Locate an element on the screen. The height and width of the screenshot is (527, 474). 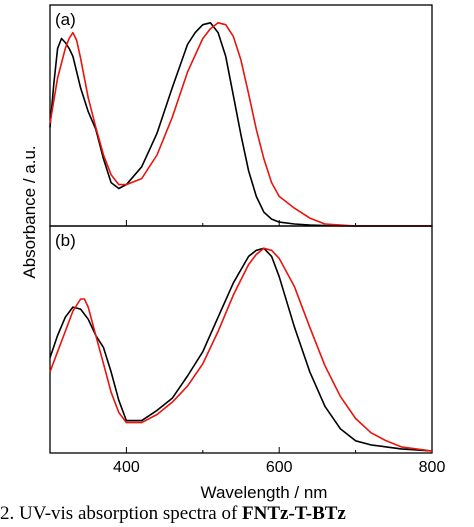
x-tick-labels: 400 600 800 is located at coordinates (279, 467).